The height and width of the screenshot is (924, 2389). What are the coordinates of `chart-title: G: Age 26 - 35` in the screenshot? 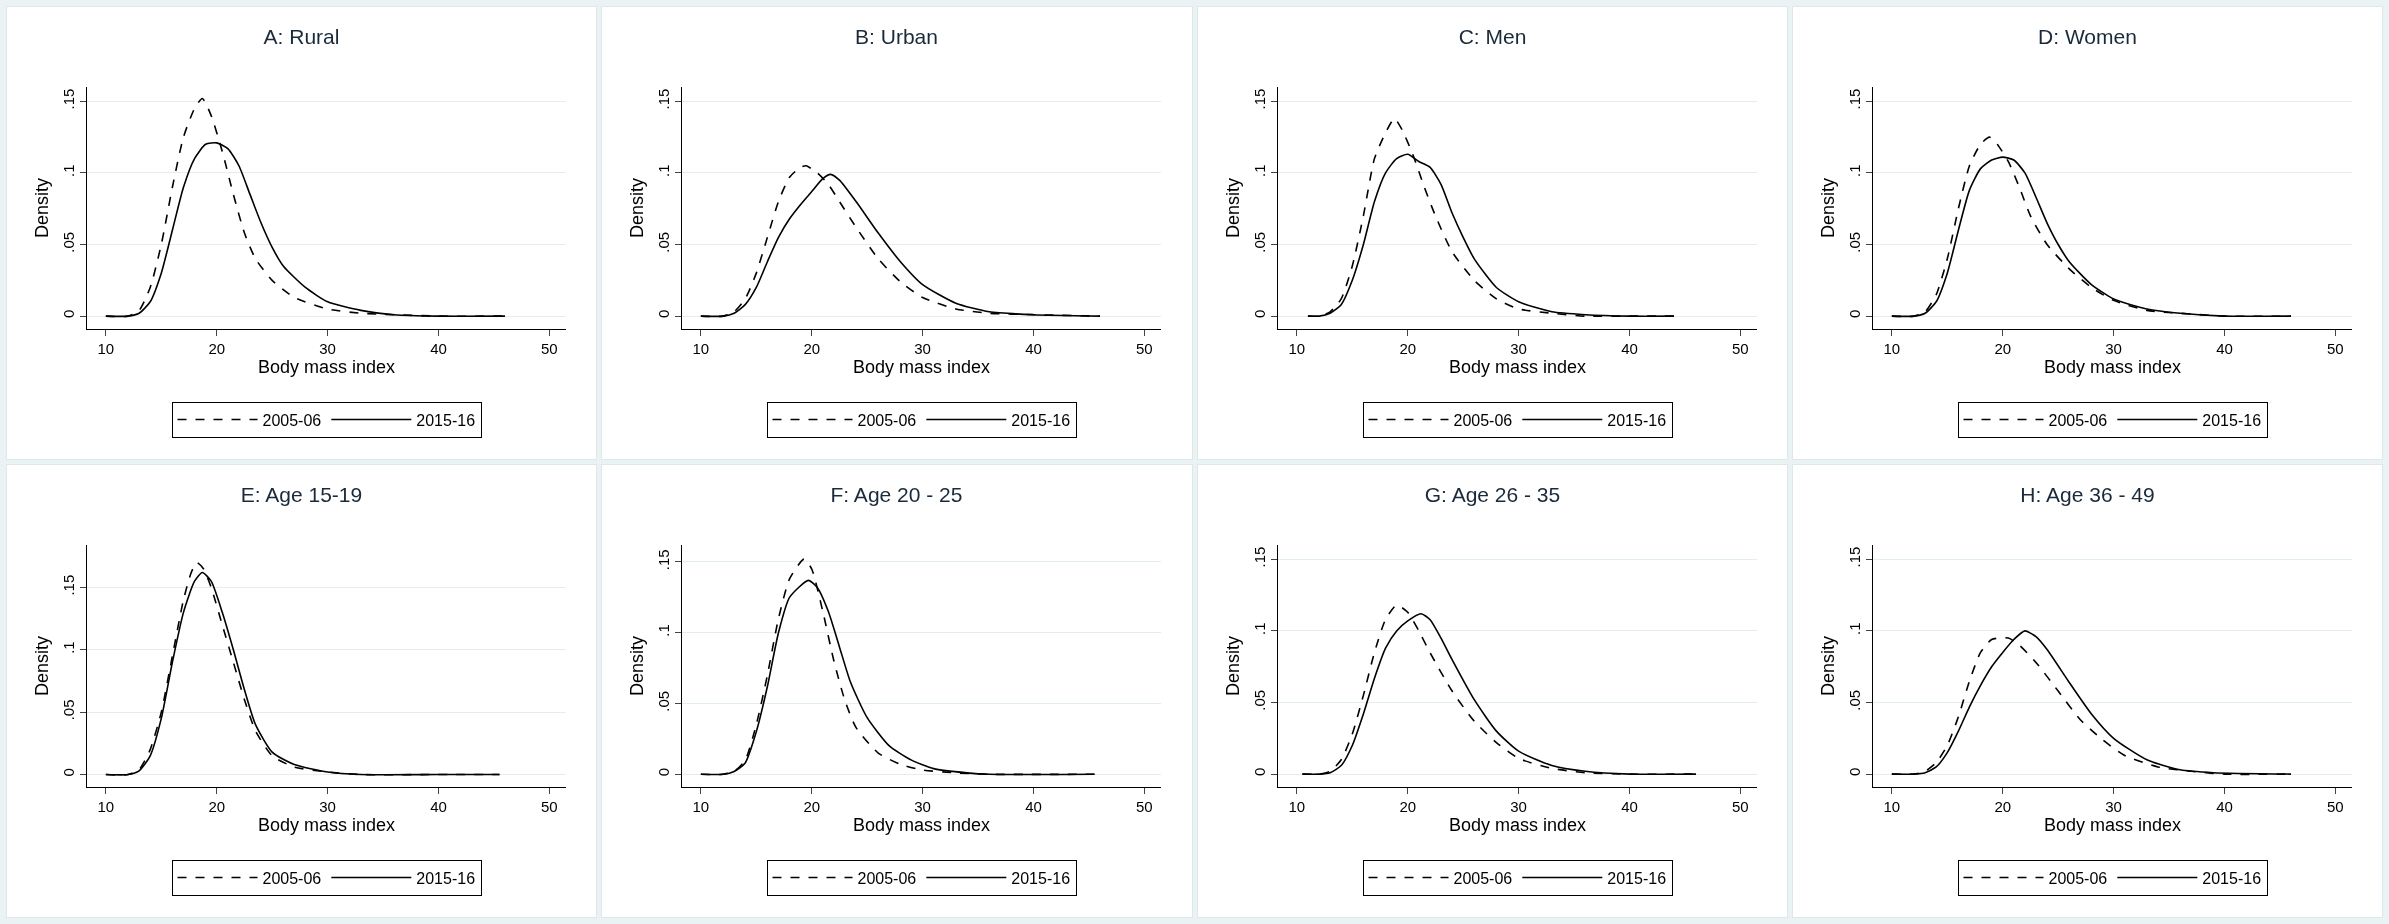 It's located at (1492, 495).